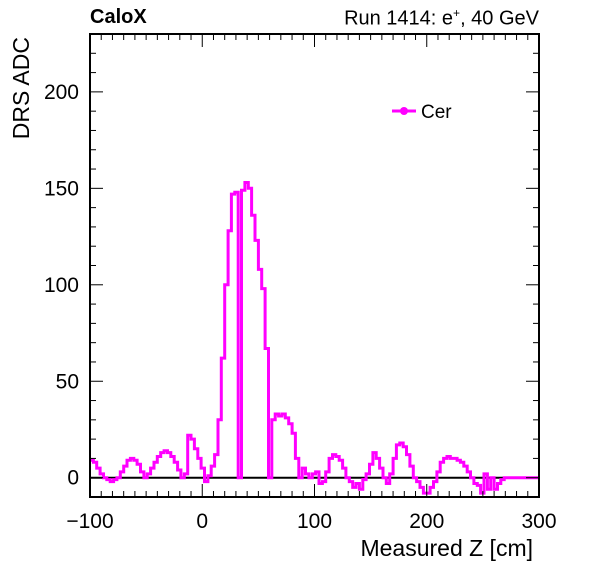  I want to click on legend-label-cer: Cer, so click(436, 112).